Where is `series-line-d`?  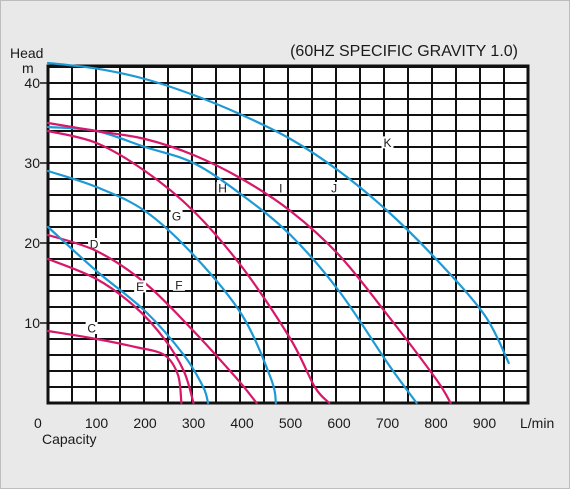 series-line-d is located at coordinates (120, 331).